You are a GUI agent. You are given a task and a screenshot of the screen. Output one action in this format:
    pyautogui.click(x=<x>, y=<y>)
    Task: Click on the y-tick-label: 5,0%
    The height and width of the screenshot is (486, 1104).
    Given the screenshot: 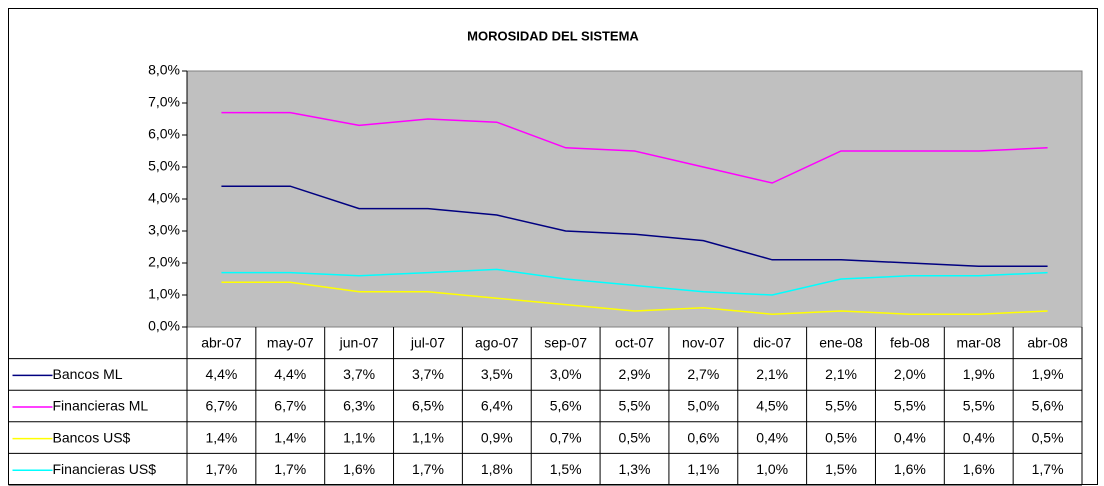 What is the action you would take?
    pyautogui.click(x=164, y=166)
    